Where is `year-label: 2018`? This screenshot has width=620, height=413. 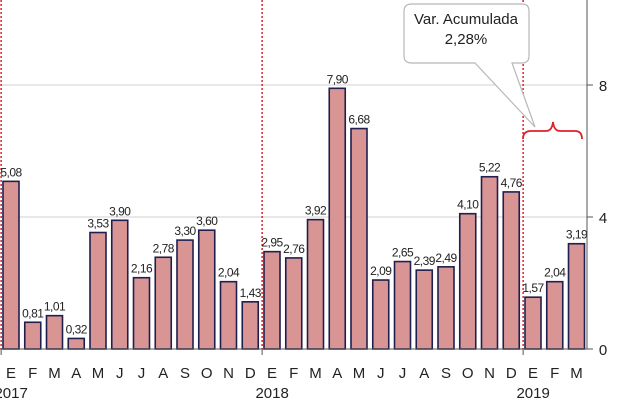 year-label: 2018 is located at coordinates (271, 393).